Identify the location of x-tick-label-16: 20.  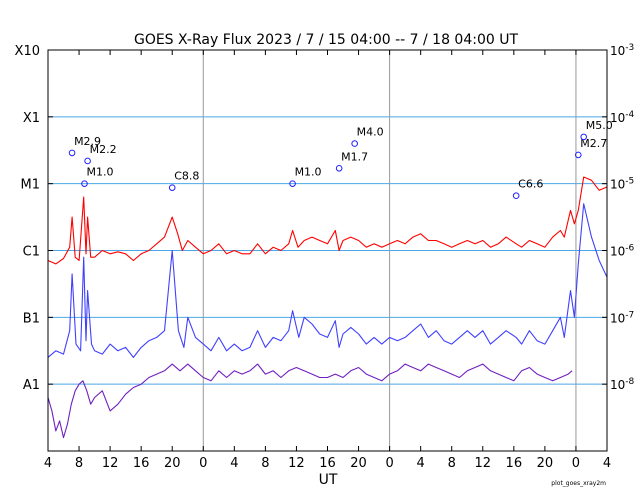
(545, 463).